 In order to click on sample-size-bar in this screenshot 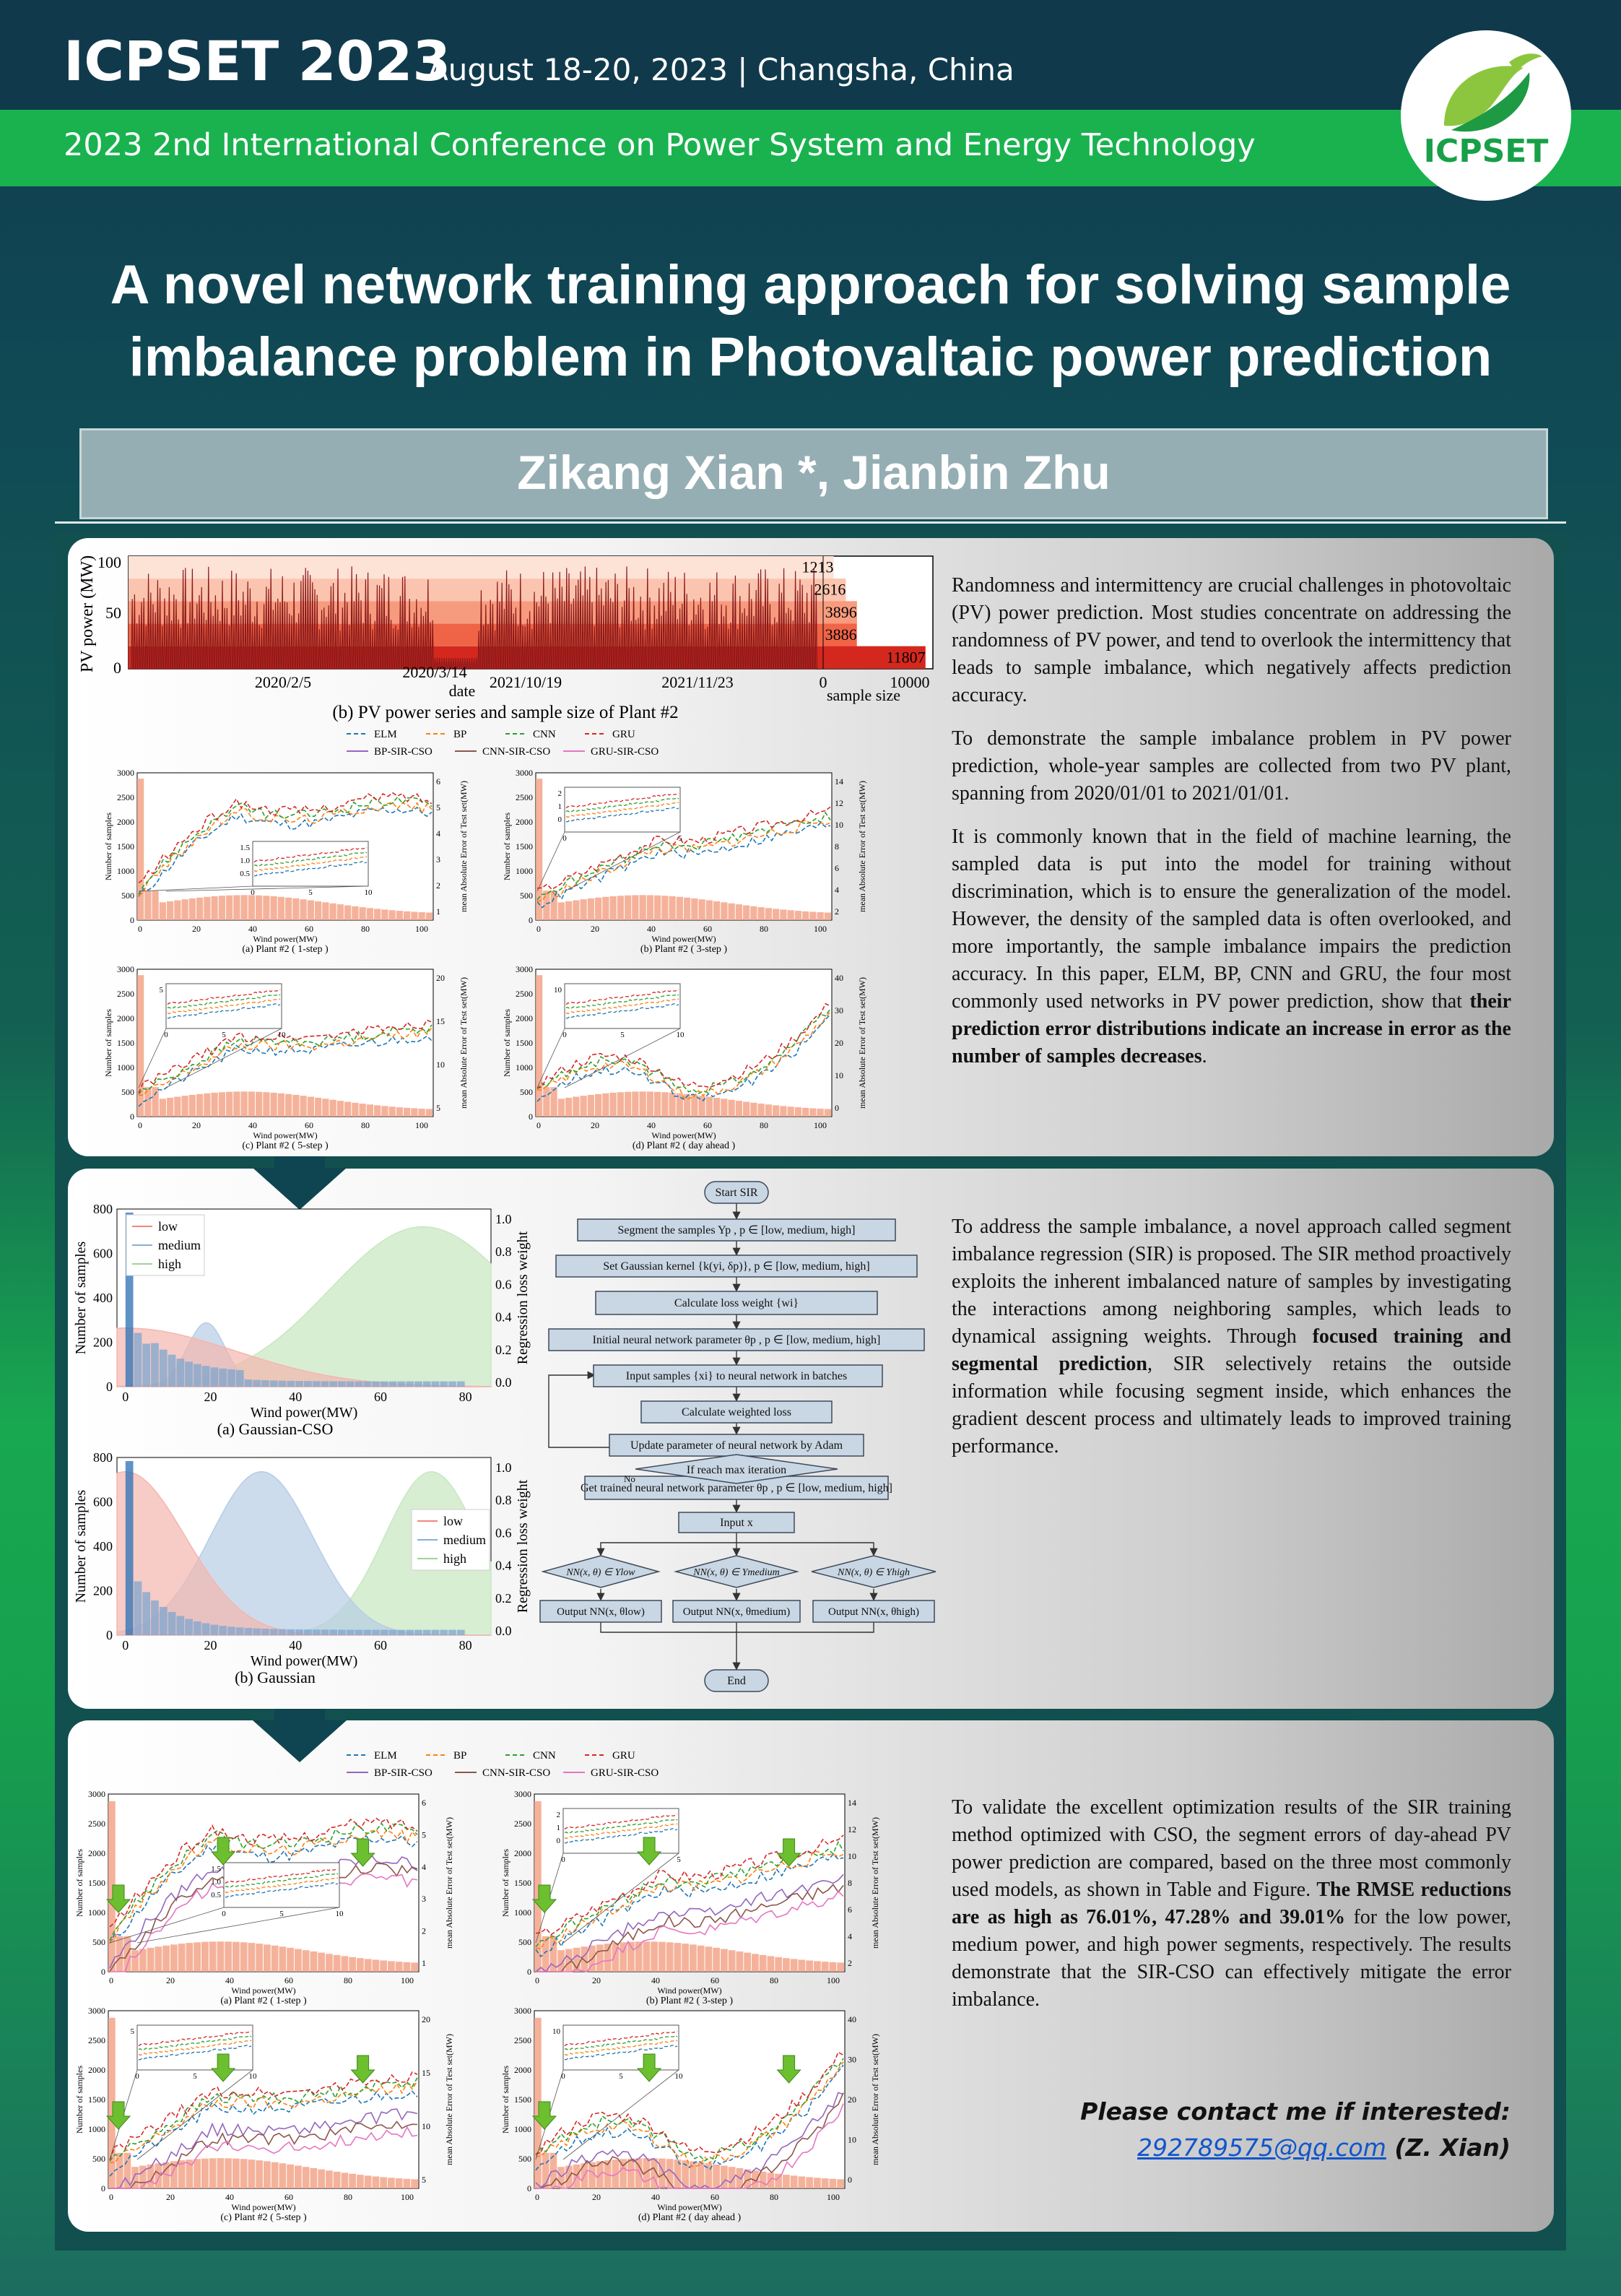, I will do `click(874, 657)`.